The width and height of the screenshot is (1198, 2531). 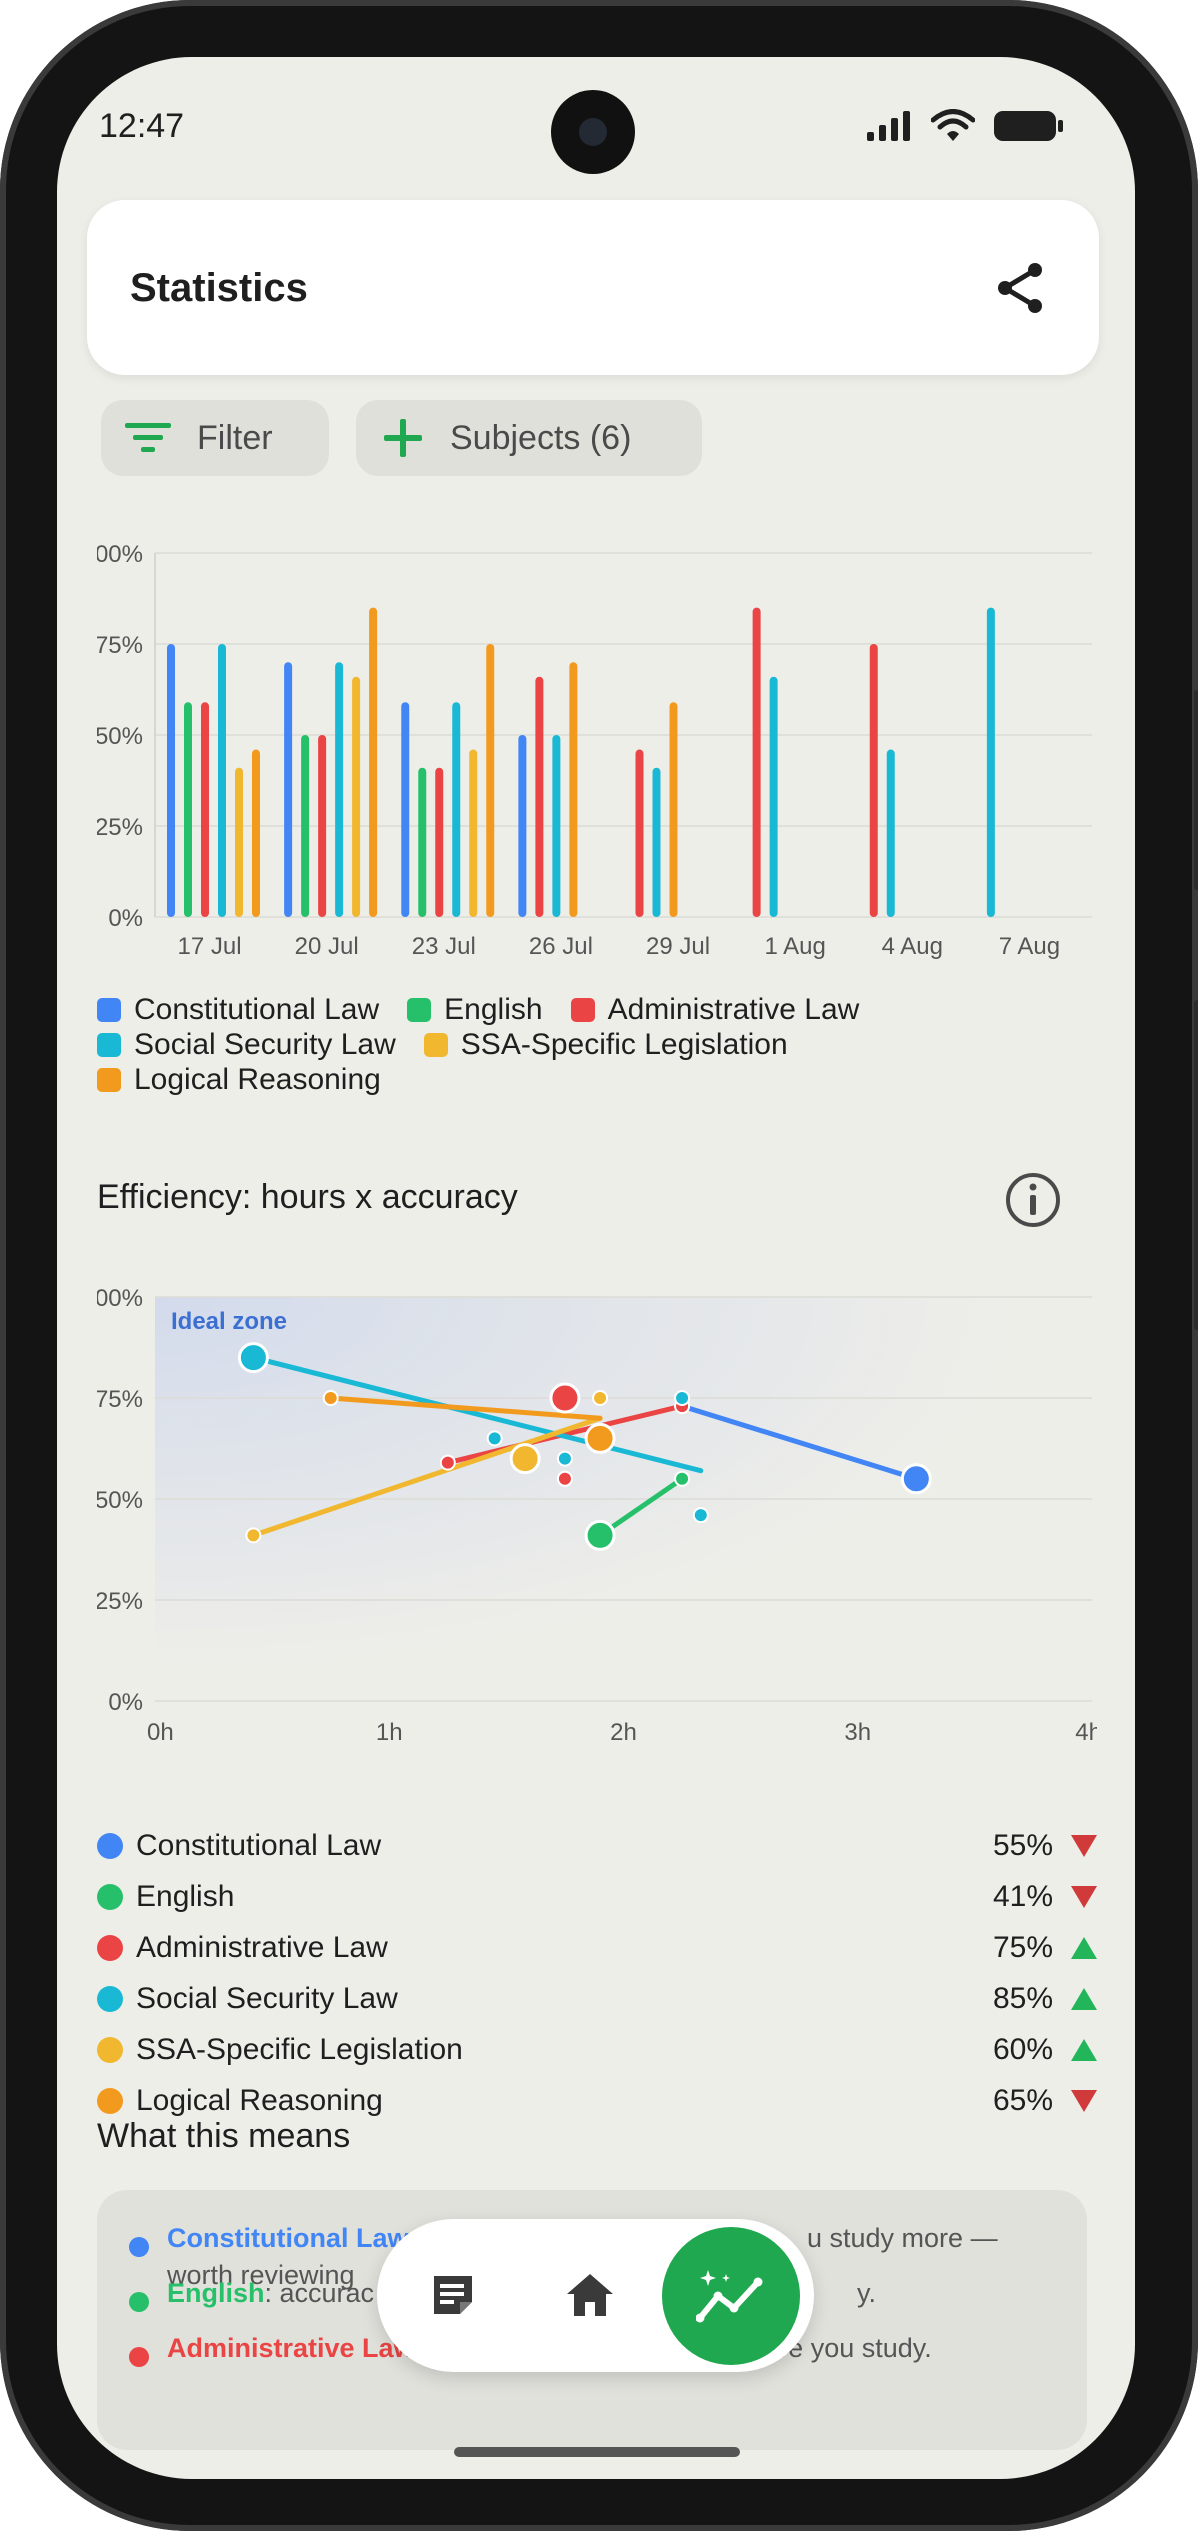 I want to click on legend-item-administrative: Administrative Law, so click(x=714, y=1010).